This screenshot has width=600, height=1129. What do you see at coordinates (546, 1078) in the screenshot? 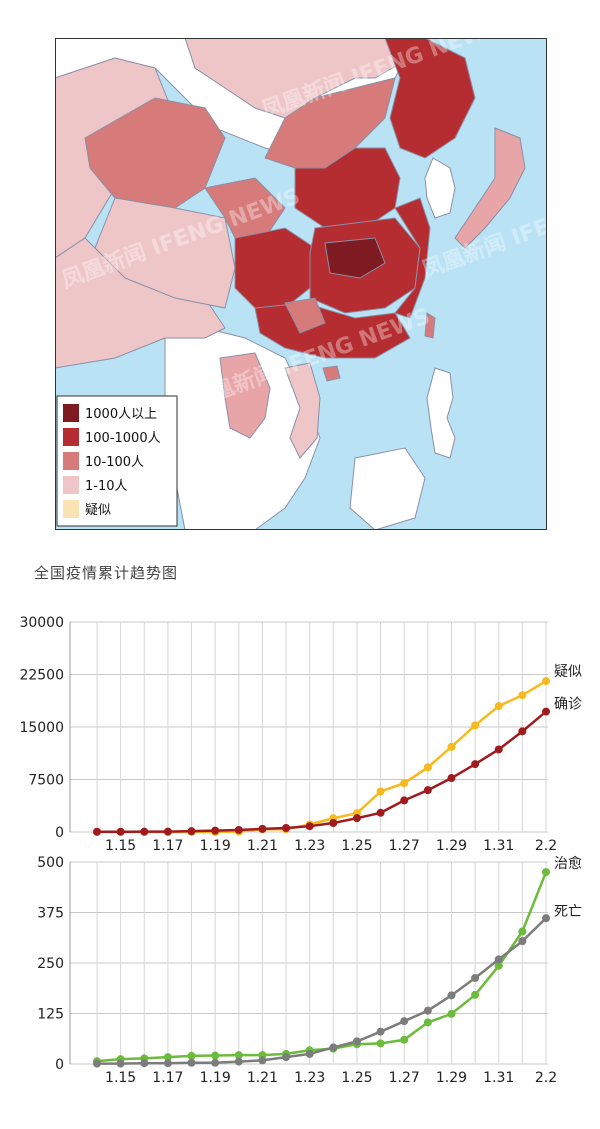
I see `x-tick-label: 2.2` at bounding box center [546, 1078].